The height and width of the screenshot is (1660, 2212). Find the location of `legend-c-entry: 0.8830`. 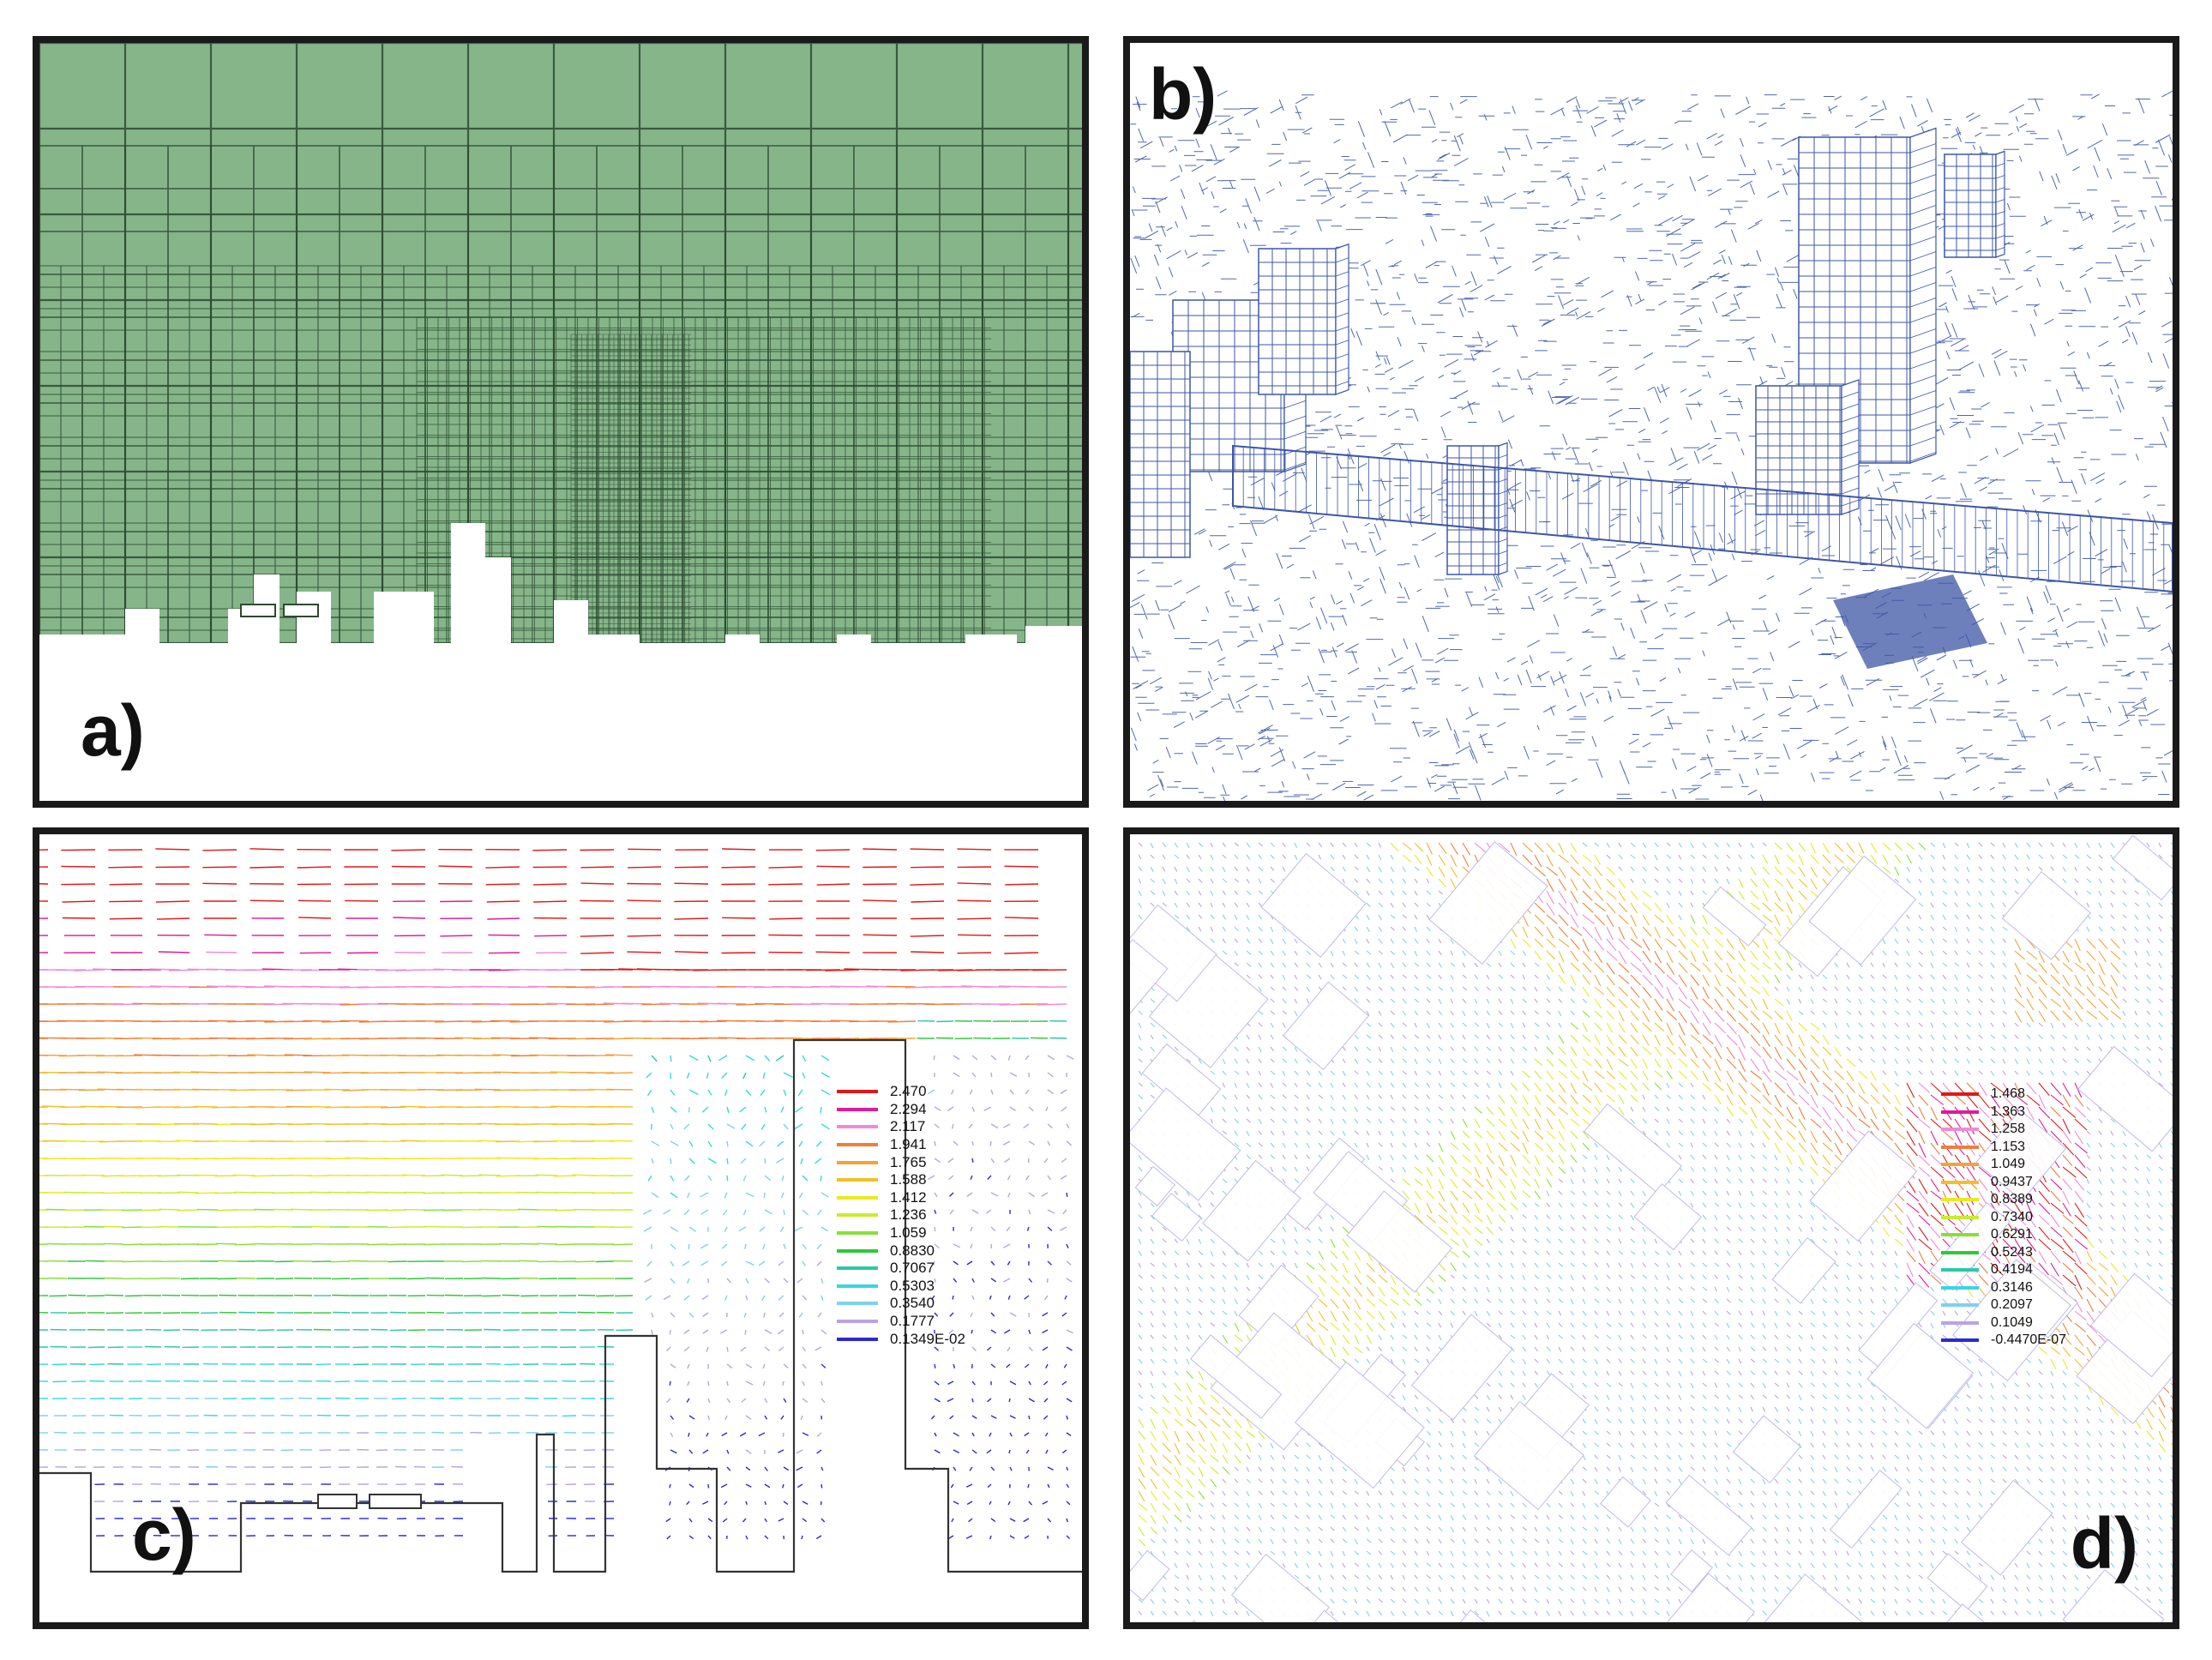

legend-c-entry: 0.8830 is located at coordinates (901, 1251).